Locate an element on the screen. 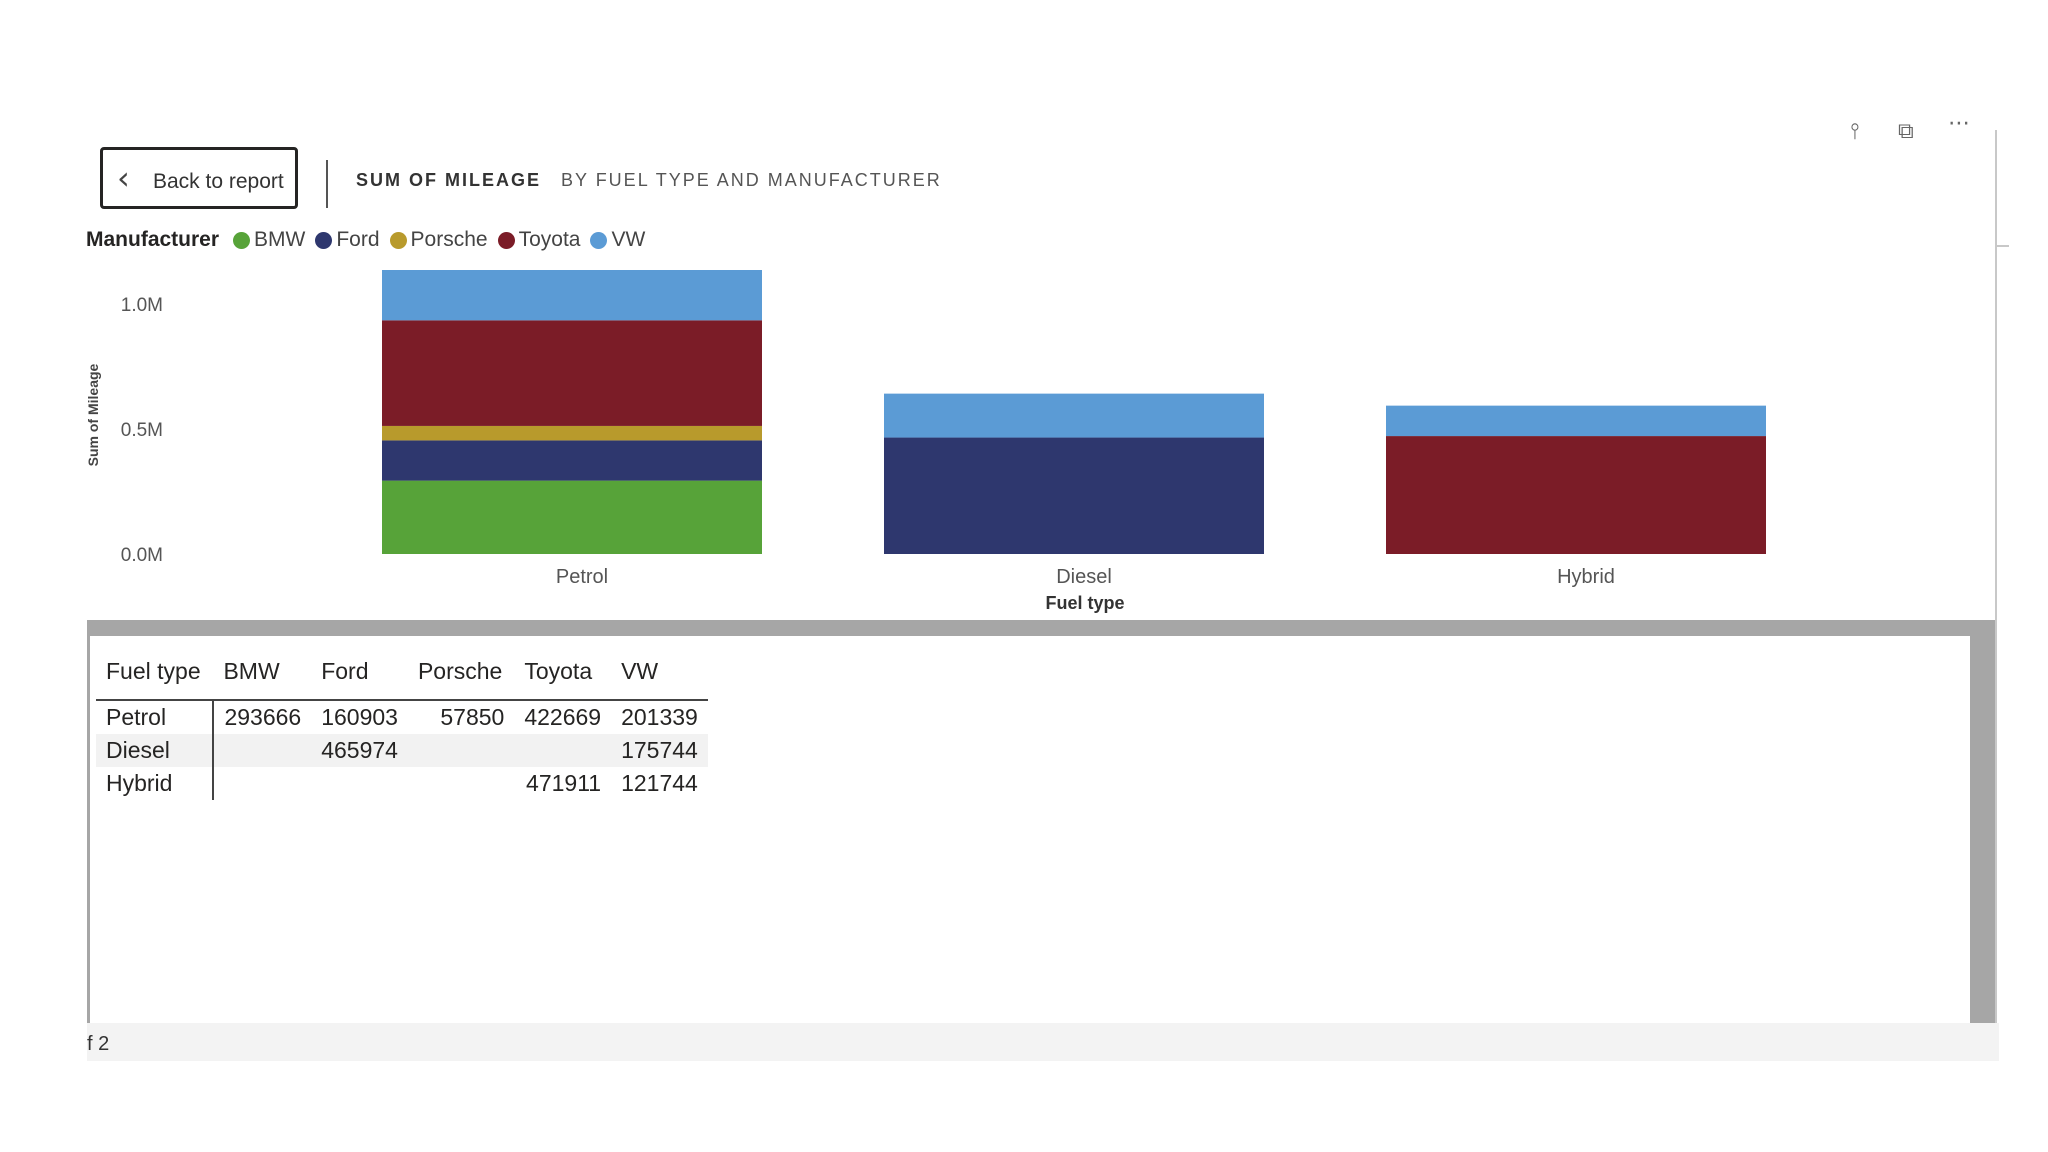 This screenshot has height=1152, width=2048. col-header-ford: Ford is located at coordinates (345, 671).